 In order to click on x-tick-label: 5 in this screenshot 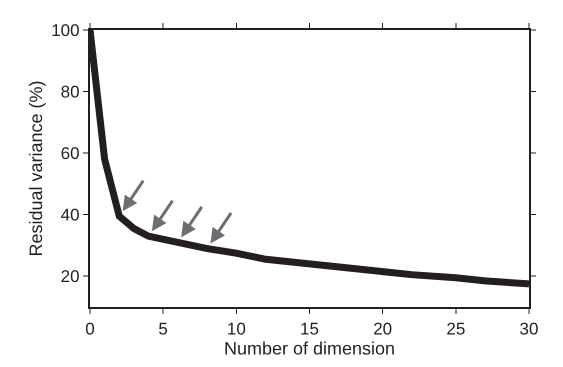, I will do `click(163, 328)`.